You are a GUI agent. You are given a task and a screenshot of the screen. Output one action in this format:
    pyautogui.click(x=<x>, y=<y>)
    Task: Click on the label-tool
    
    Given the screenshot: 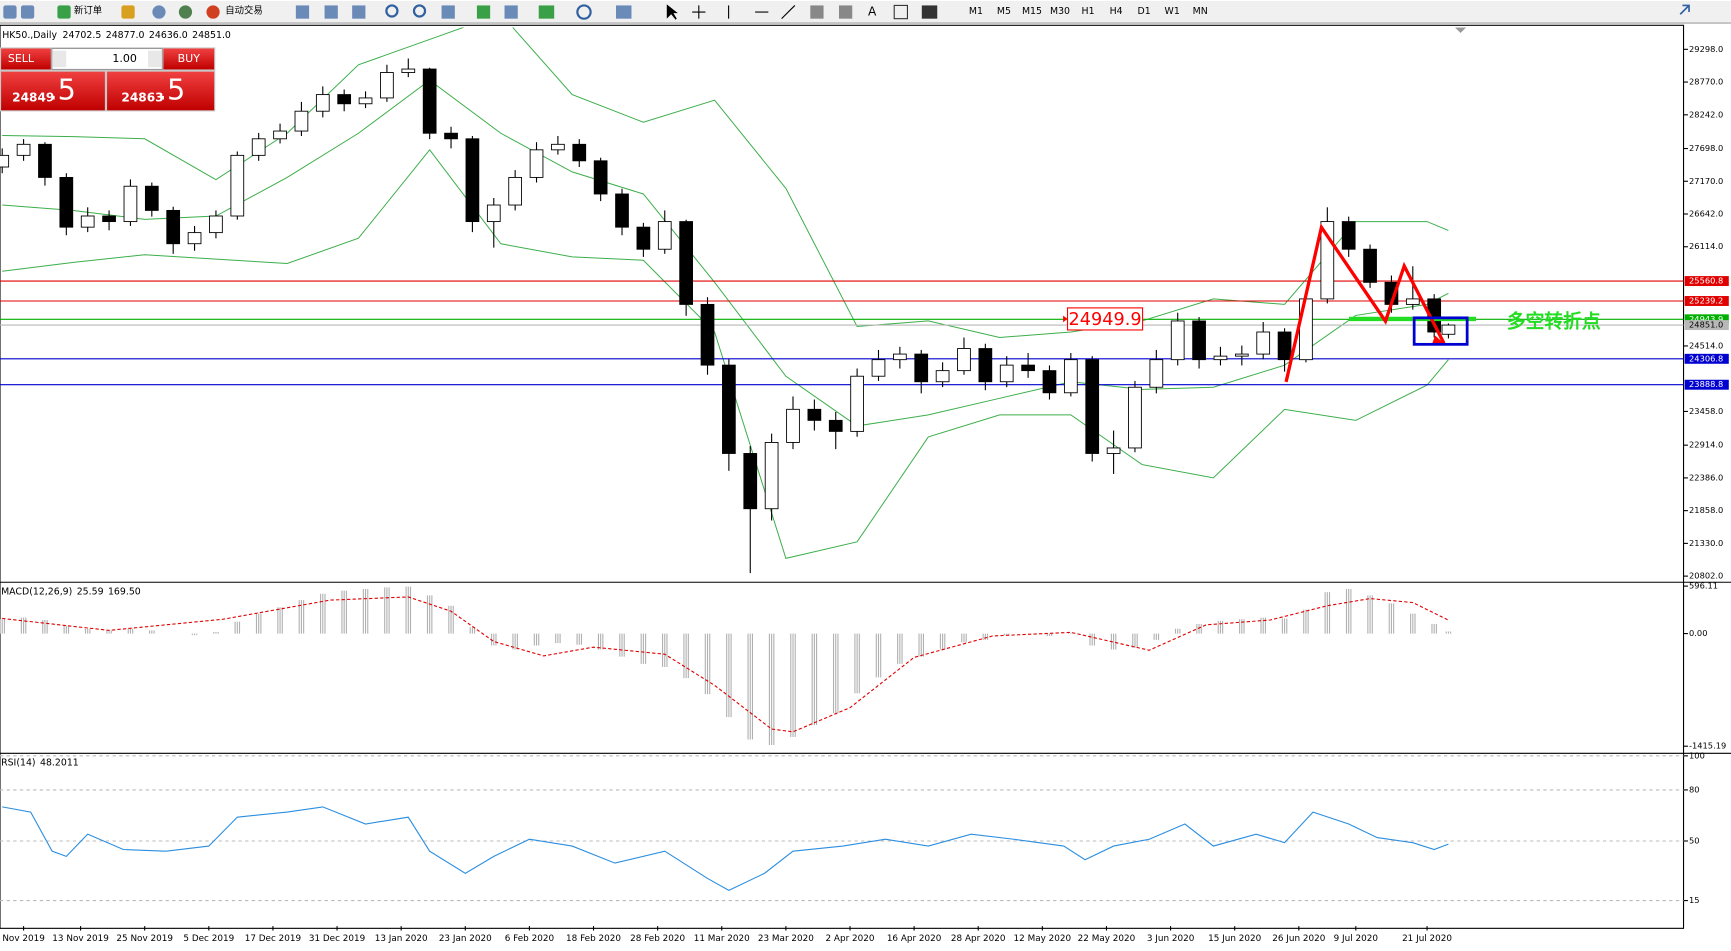 What is the action you would take?
    pyautogui.click(x=901, y=12)
    